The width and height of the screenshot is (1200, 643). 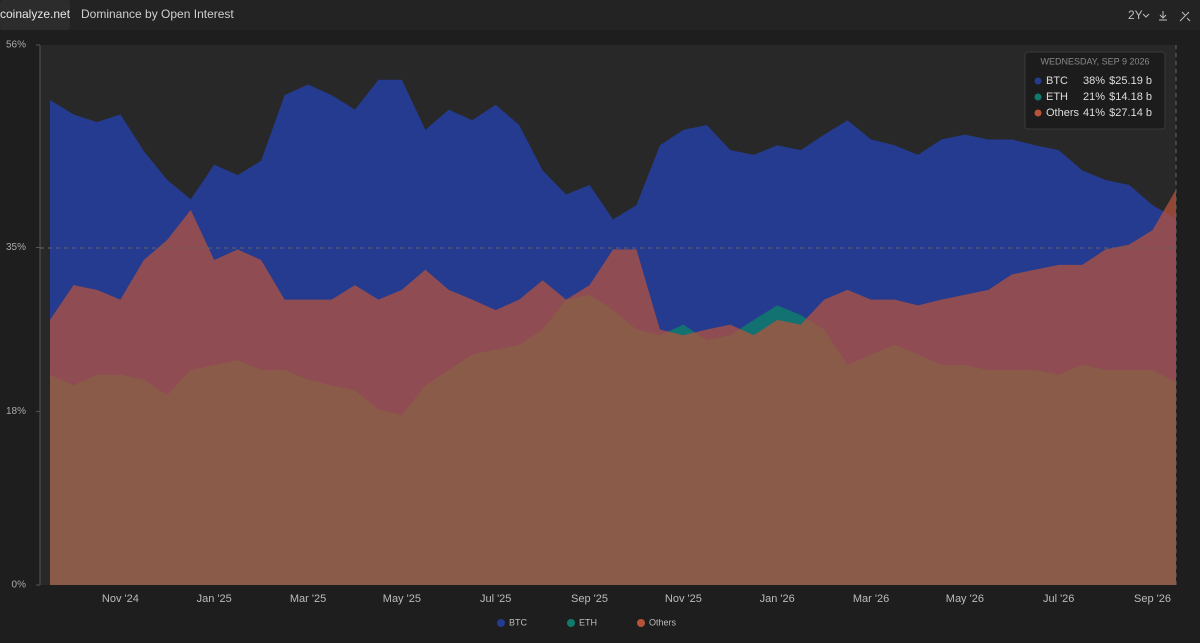 What do you see at coordinates (1094, 97) in the screenshot?
I see `tooltip-pct: 21%` at bounding box center [1094, 97].